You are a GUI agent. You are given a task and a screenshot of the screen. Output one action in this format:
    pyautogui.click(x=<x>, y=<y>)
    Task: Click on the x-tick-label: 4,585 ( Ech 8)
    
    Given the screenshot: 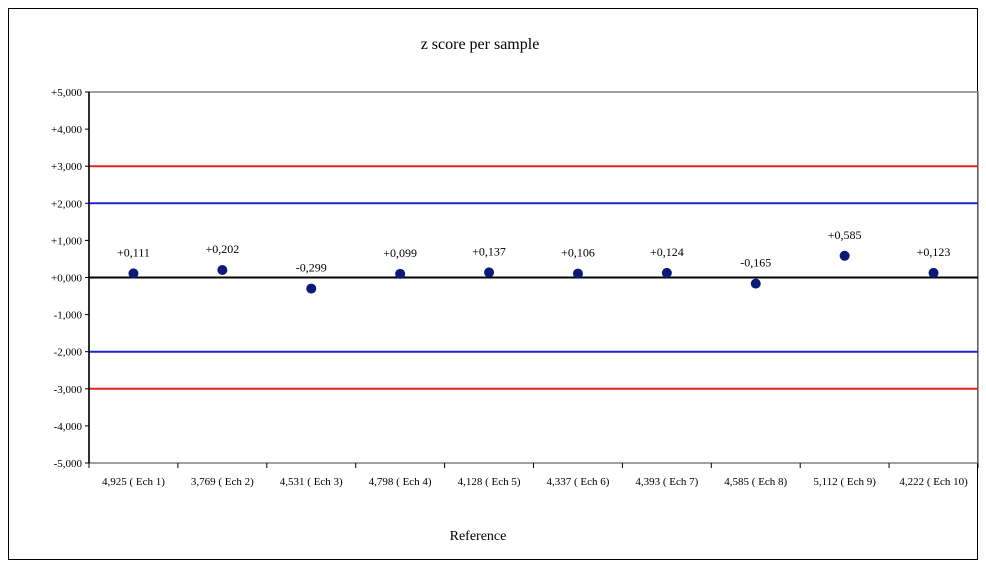 What is the action you would take?
    pyautogui.click(x=755, y=482)
    